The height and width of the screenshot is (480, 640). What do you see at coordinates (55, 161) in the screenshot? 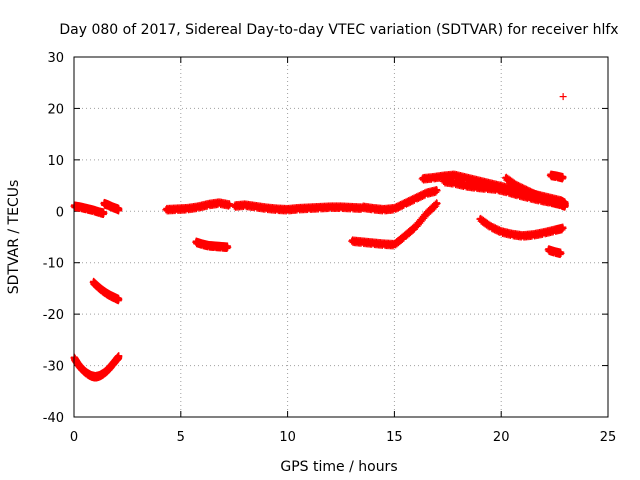
I see `y-tick-label: 10` at bounding box center [55, 161].